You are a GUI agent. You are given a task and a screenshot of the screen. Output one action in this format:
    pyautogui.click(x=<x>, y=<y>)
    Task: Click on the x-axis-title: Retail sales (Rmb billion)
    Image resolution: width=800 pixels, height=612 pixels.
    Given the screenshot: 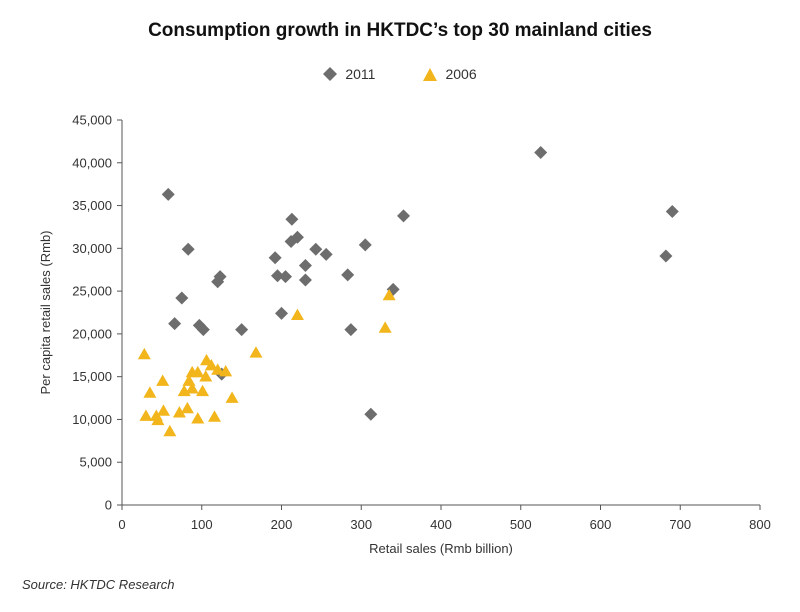 What is the action you would take?
    pyautogui.click(x=441, y=548)
    